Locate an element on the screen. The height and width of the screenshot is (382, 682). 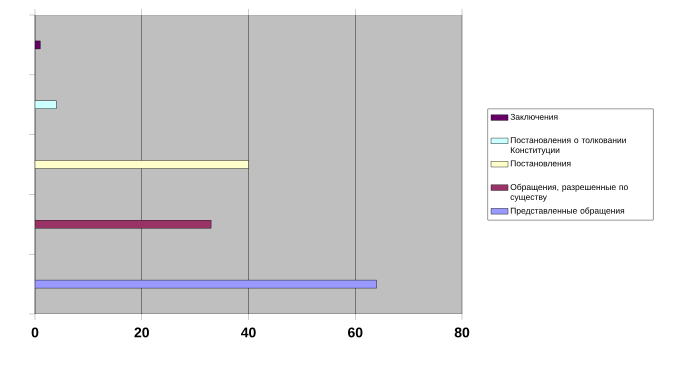
x-tick-label: 80 is located at coordinates (462, 333).